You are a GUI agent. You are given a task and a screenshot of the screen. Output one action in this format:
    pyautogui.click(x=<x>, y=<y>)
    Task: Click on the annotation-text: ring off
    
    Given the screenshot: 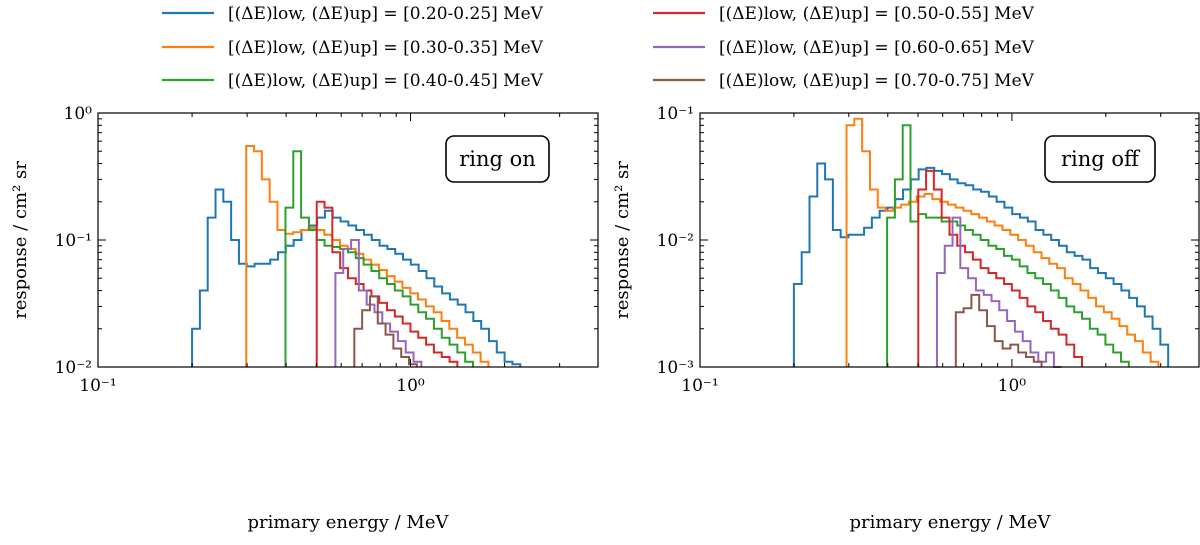 What is the action you would take?
    pyautogui.click(x=1101, y=159)
    